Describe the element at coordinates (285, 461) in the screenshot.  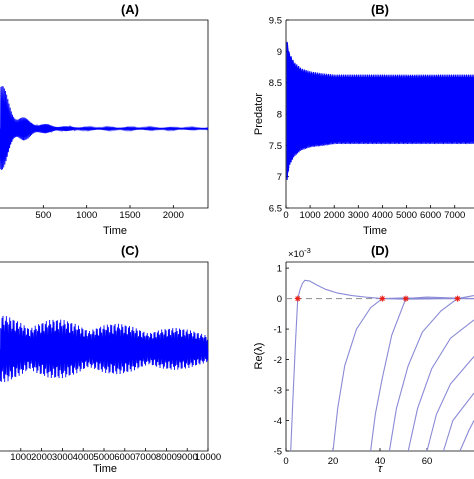
I see `panel-d-xtick-label: 0` at that location.